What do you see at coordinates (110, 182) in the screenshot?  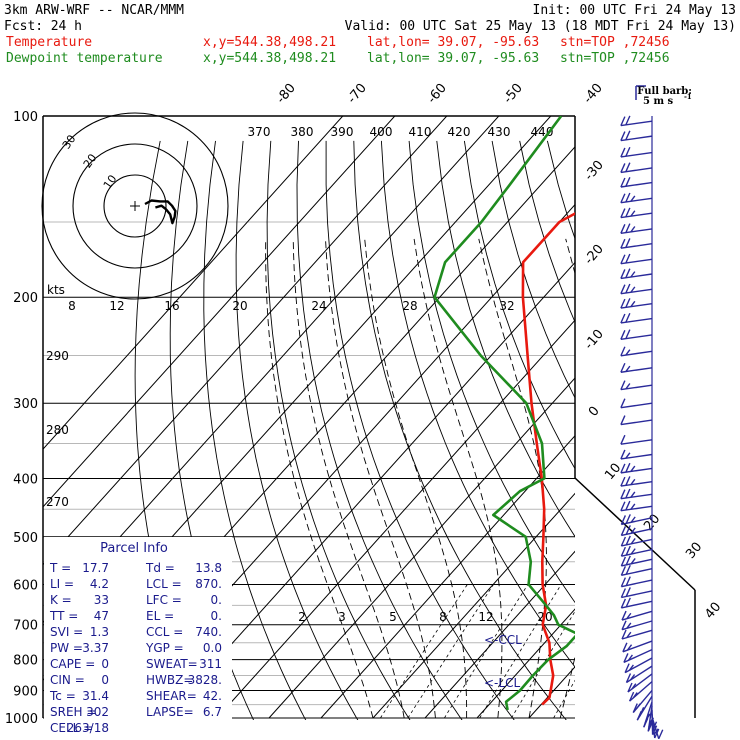 I see `hodograph-ring-label: 10` at bounding box center [110, 182].